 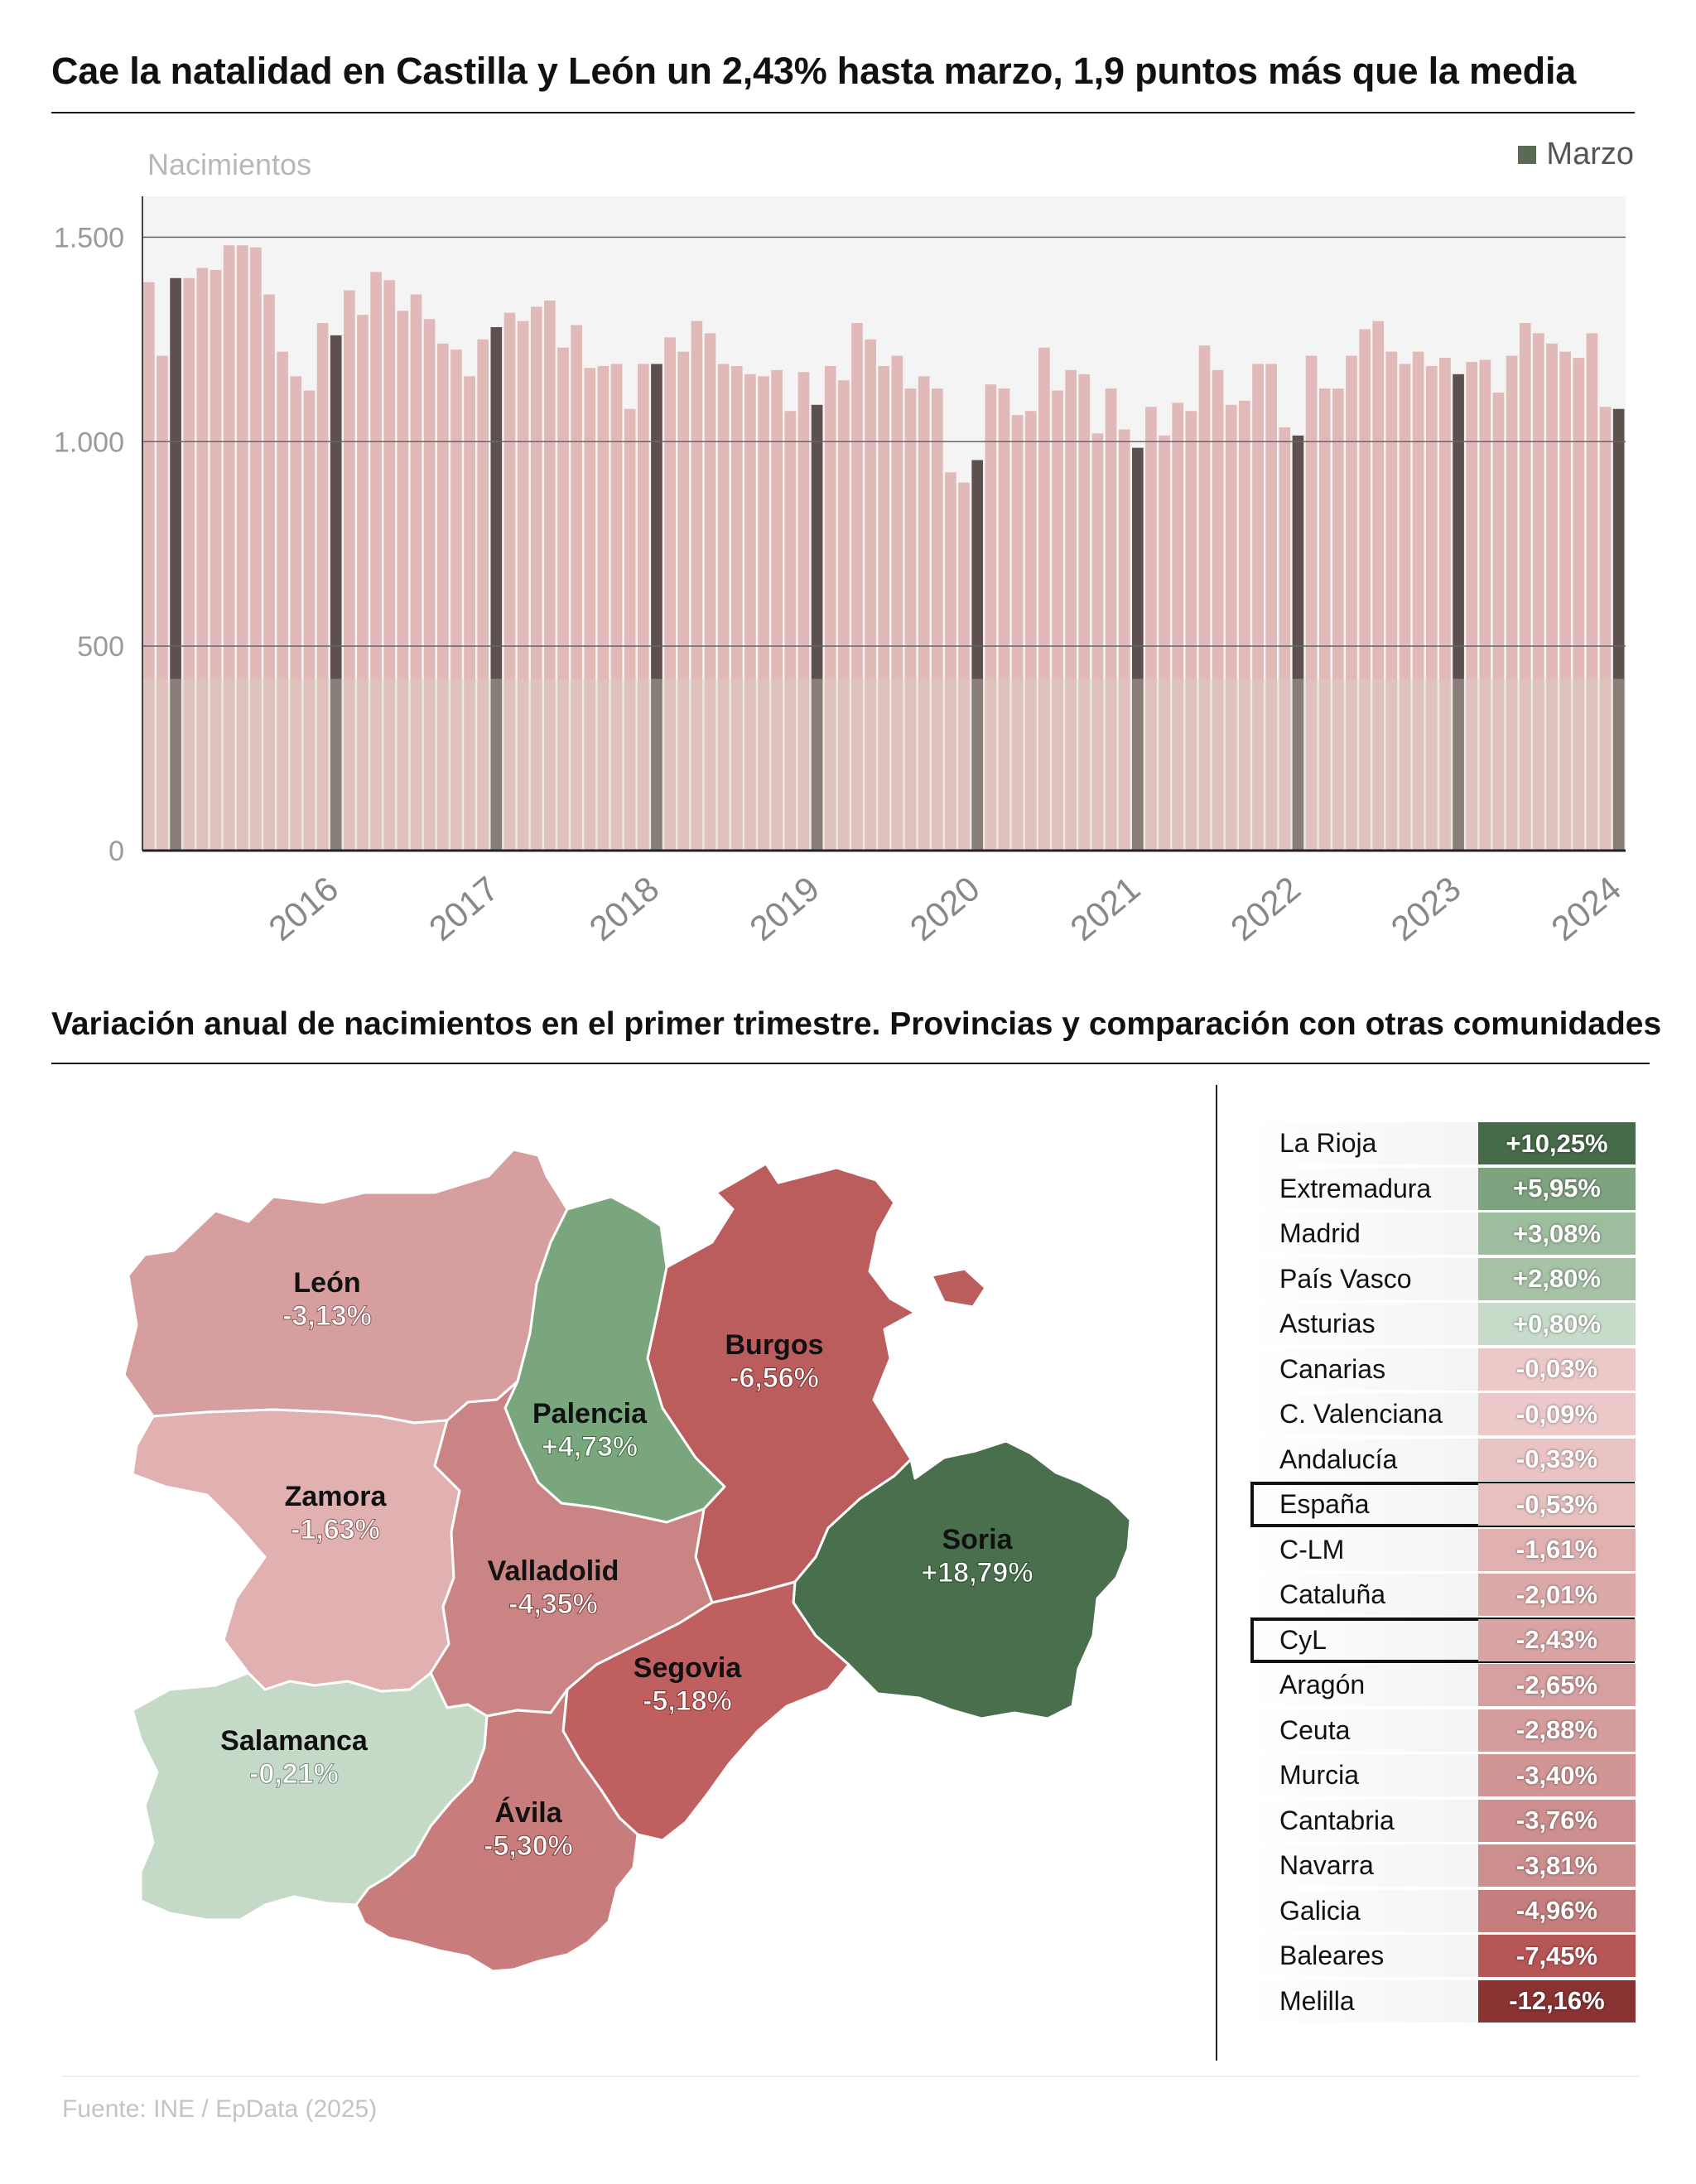 What do you see at coordinates (1319, 1775) in the screenshot?
I see `region-name: Murcia` at bounding box center [1319, 1775].